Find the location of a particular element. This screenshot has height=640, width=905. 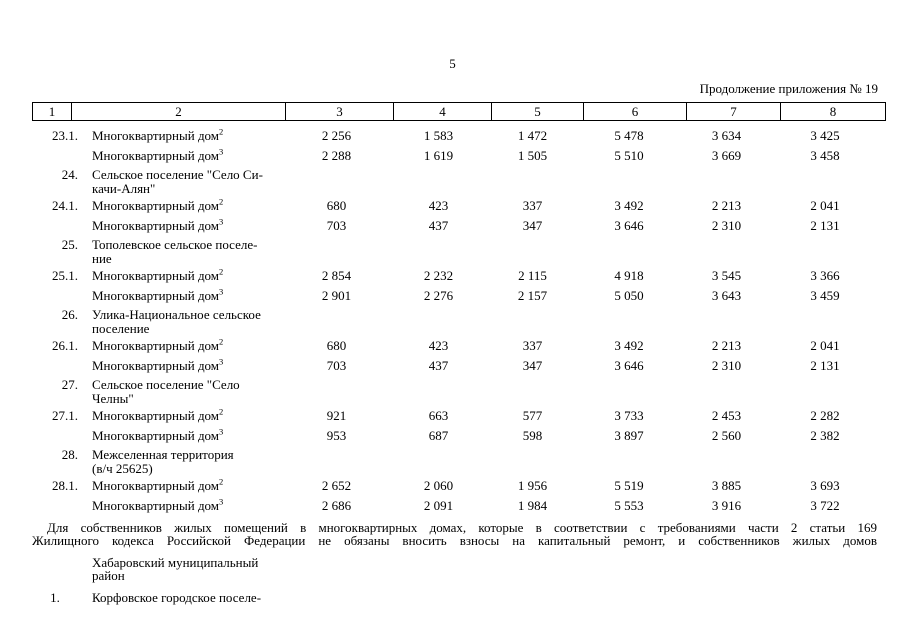

value-cell: 3 646 is located at coordinates (629, 365).